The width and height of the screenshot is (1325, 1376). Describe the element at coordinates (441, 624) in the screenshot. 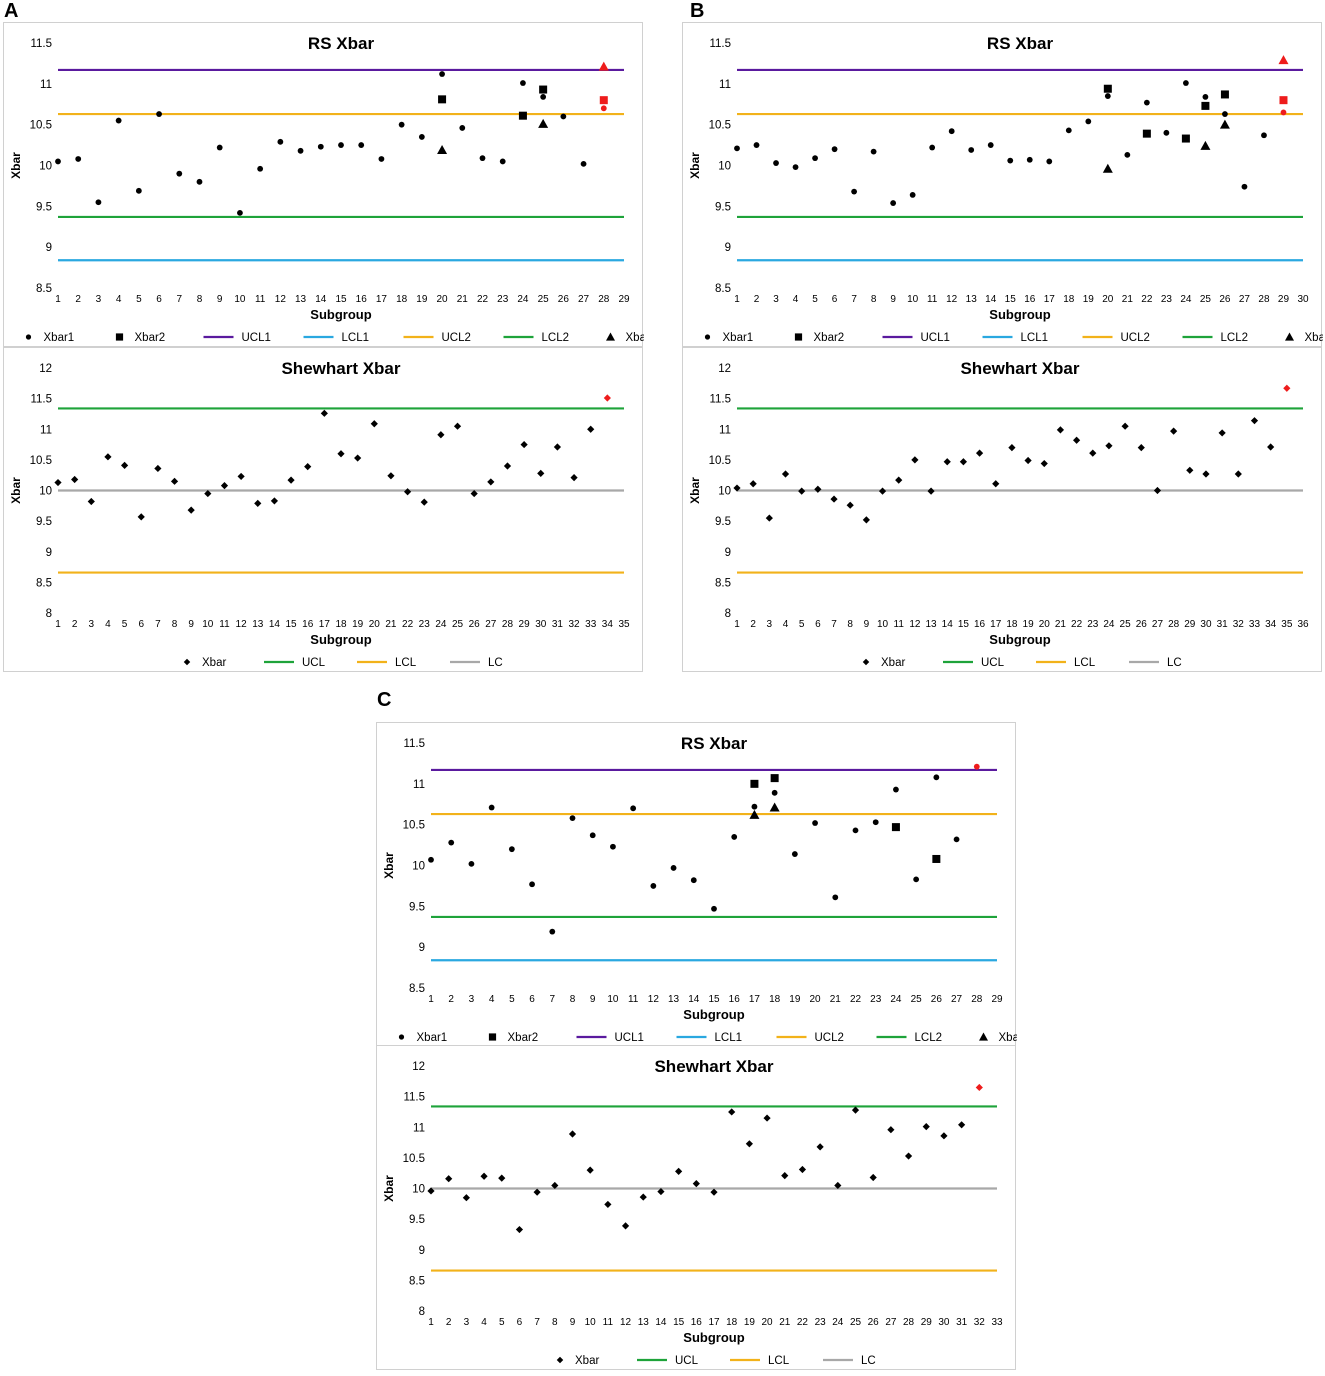

I see `x-tick-label: 24` at that location.